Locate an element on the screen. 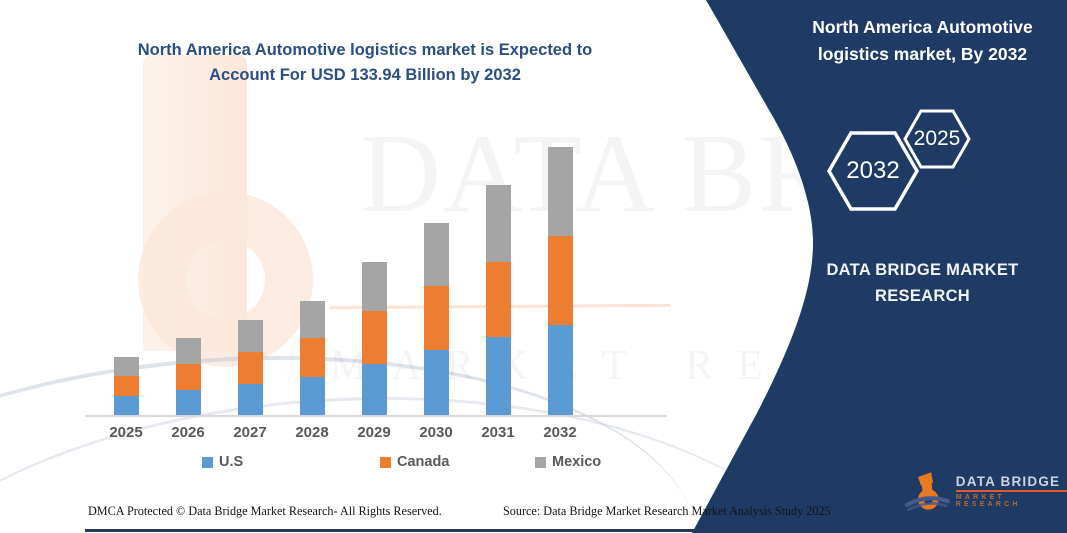 The height and width of the screenshot is (533, 1067). hexagon-2025 is located at coordinates (937, 139).